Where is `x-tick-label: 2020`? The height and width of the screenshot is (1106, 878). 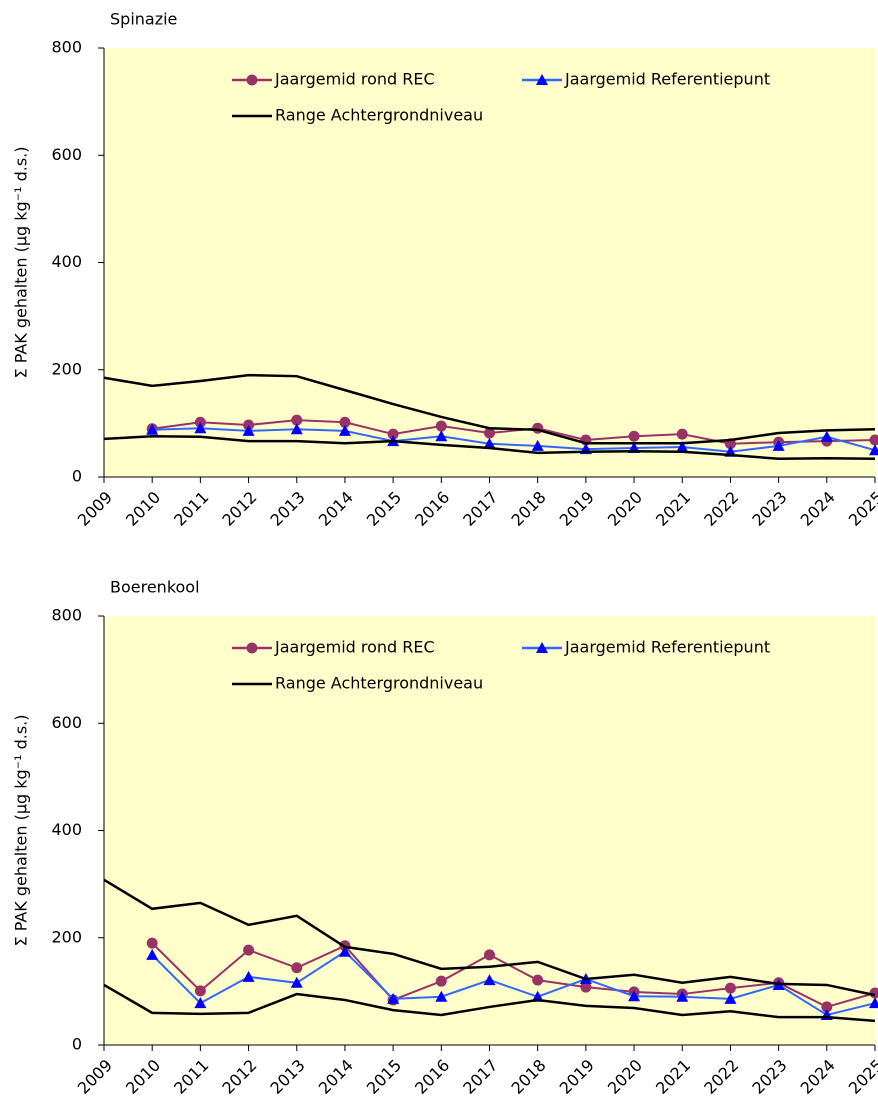
x-tick-label: 2020 is located at coordinates (625, 1077).